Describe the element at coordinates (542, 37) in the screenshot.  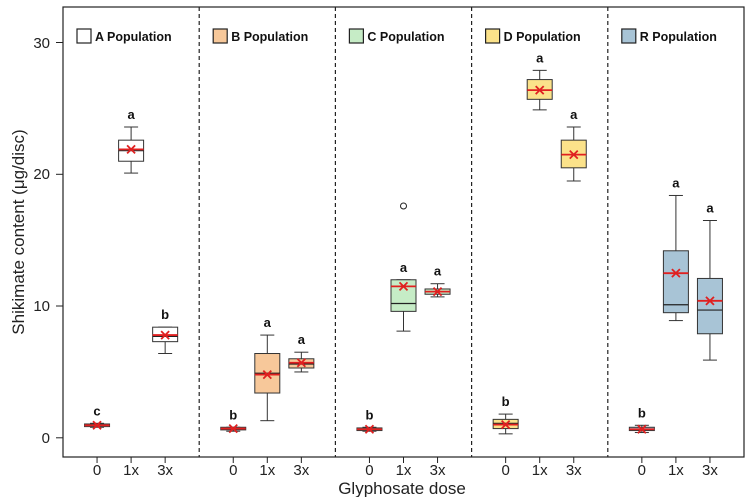
I see `legend-label: D Population` at that location.